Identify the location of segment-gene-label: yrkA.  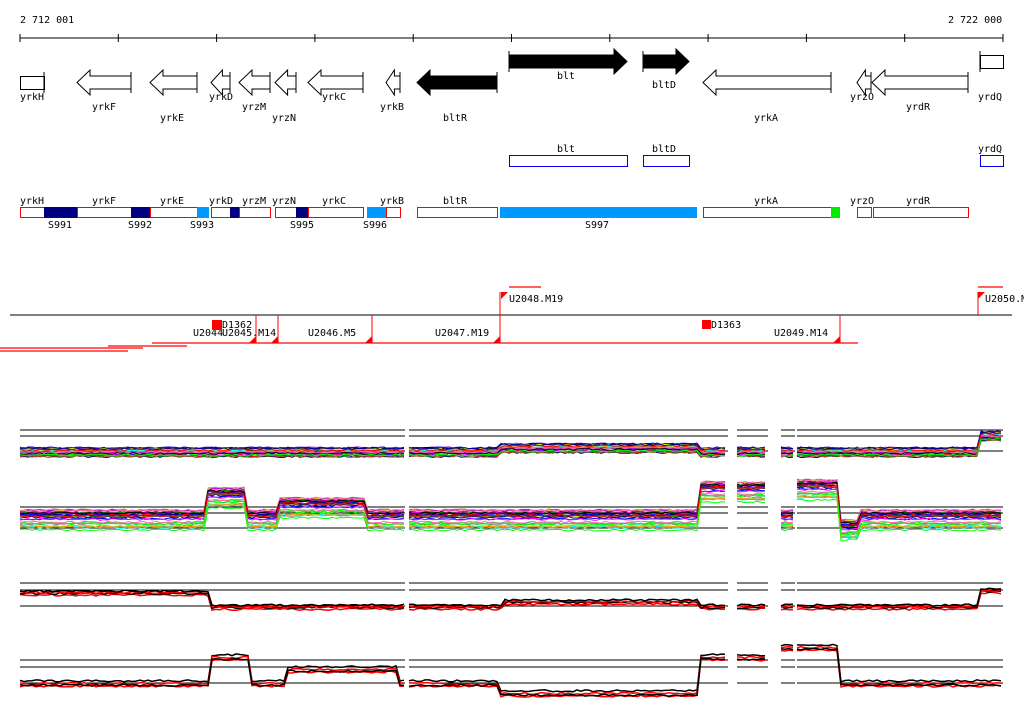
(766, 201).